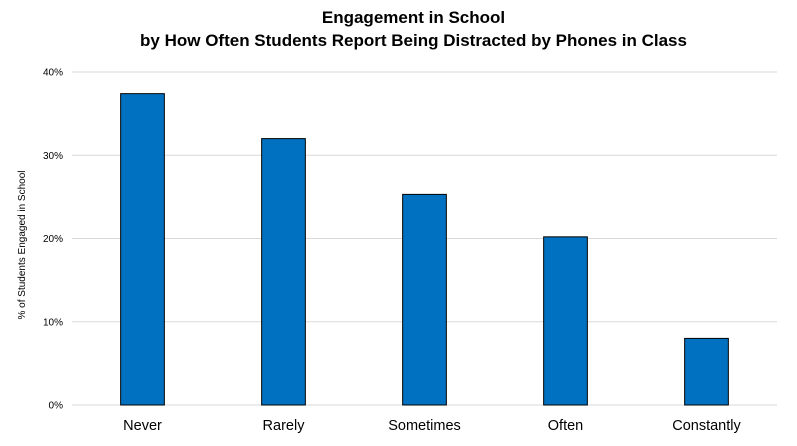 The image size is (797, 446). What do you see at coordinates (142, 249) in the screenshot?
I see `bar-never` at bounding box center [142, 249].